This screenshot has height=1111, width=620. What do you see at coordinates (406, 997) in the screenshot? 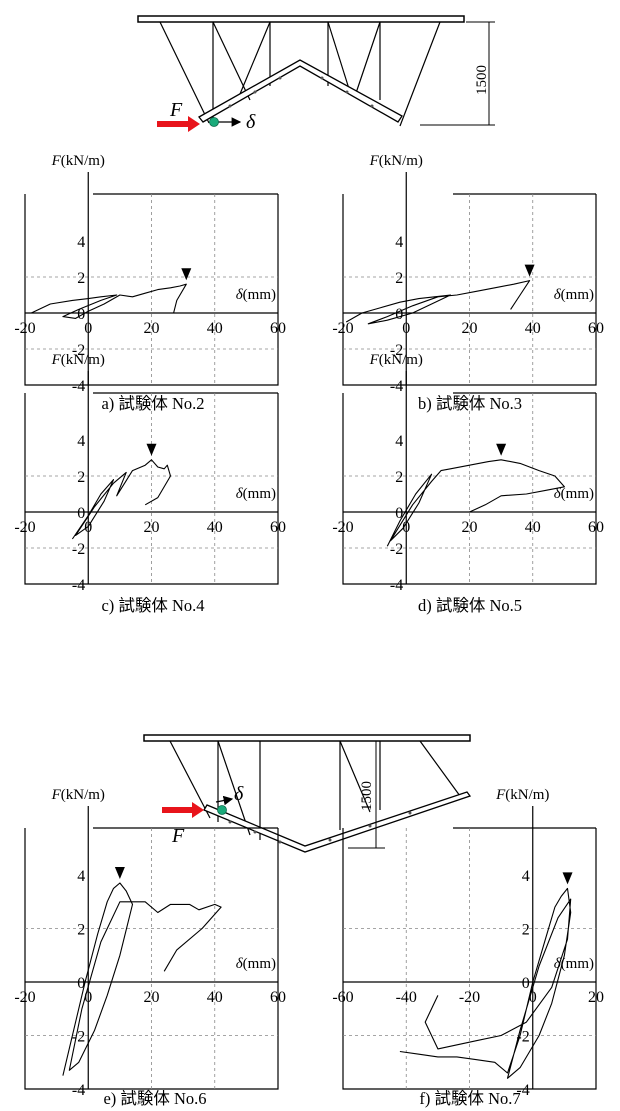
I see `x-tick-label: -40` at bounding box center [406, 997].